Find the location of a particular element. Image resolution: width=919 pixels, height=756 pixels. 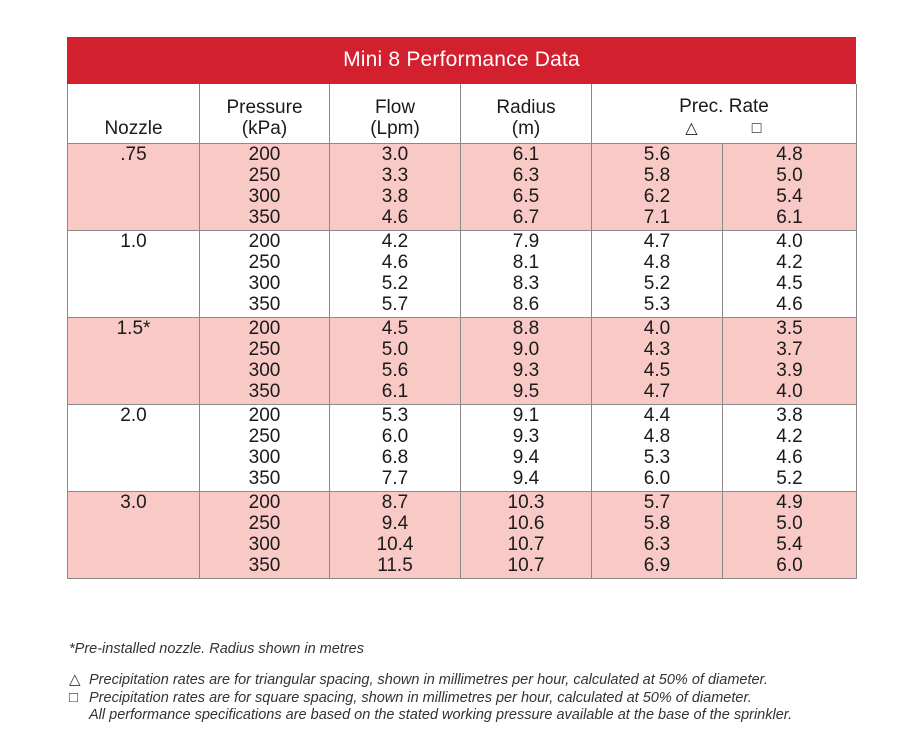

prec-tri-cell: 4.7 4.8 5.2 5.3 is located at coordinates (657, 274).